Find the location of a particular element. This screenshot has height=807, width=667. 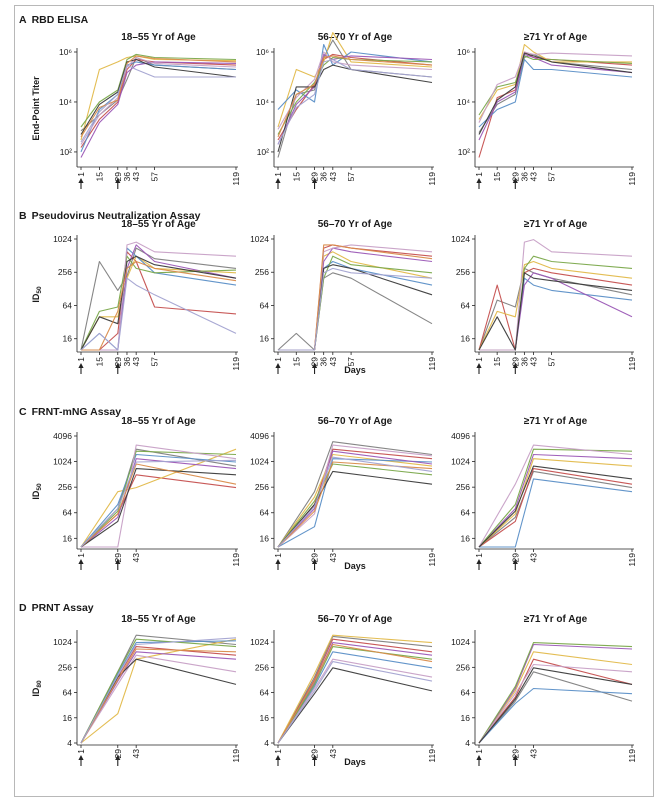

panel-label: A RBD ELISA is located at coordinates (54, 20).